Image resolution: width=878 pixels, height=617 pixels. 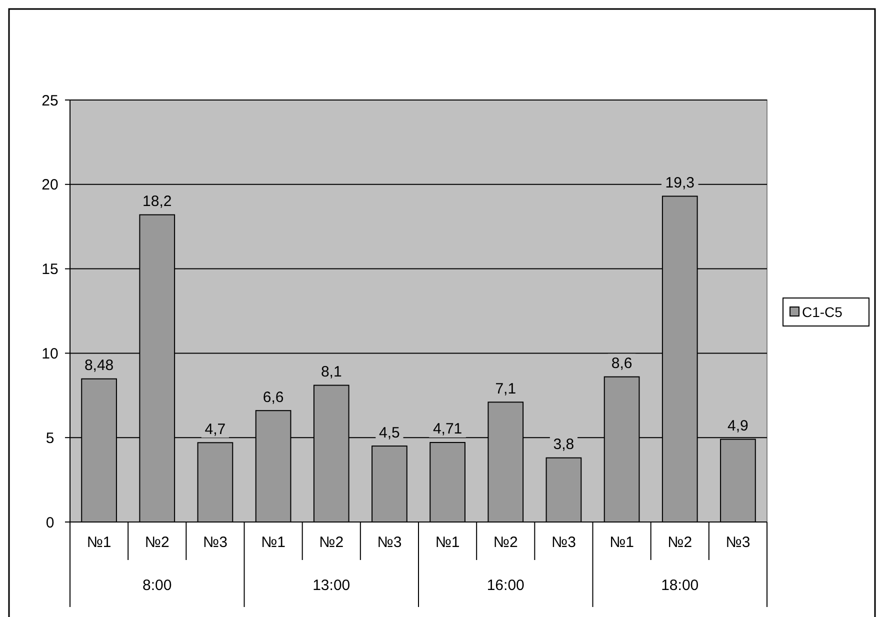 What do you see at coordinates (447, 429) in the screenshot?
I see `data-label: 4,71` at bounding box center [447, 429].